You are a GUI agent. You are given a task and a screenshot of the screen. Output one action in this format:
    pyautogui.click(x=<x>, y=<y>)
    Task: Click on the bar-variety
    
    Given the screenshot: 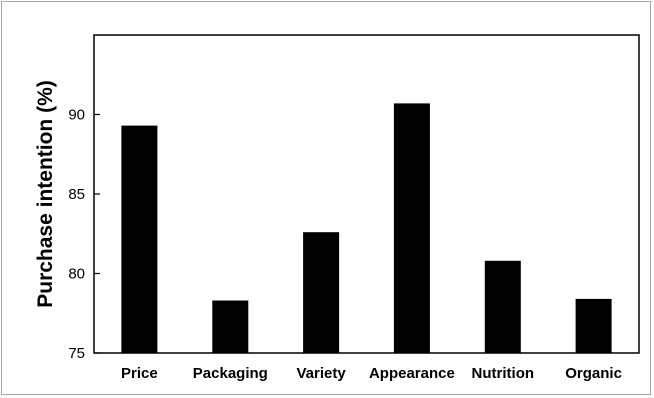 What is the action you would take?
    pyautogui.click(x=321, y=292)
    